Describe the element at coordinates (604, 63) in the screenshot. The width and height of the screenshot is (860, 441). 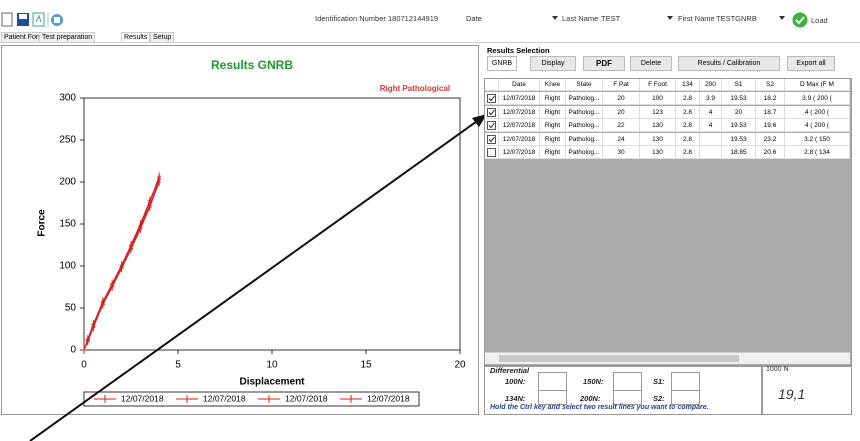
I see `button: PDF` at that location.